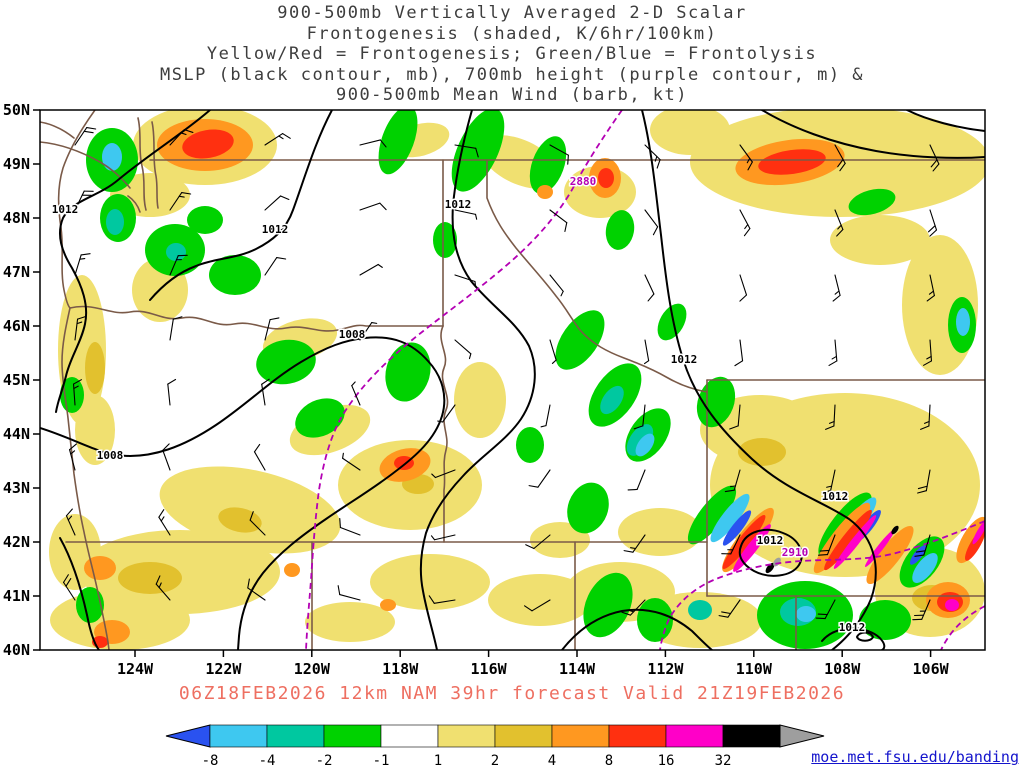 This screenshot has width=1024, height=768. What do you see at coordinates (16, 164) in the screenshot?
I see `lat-label: 49N` at bounding box center [16, 164].